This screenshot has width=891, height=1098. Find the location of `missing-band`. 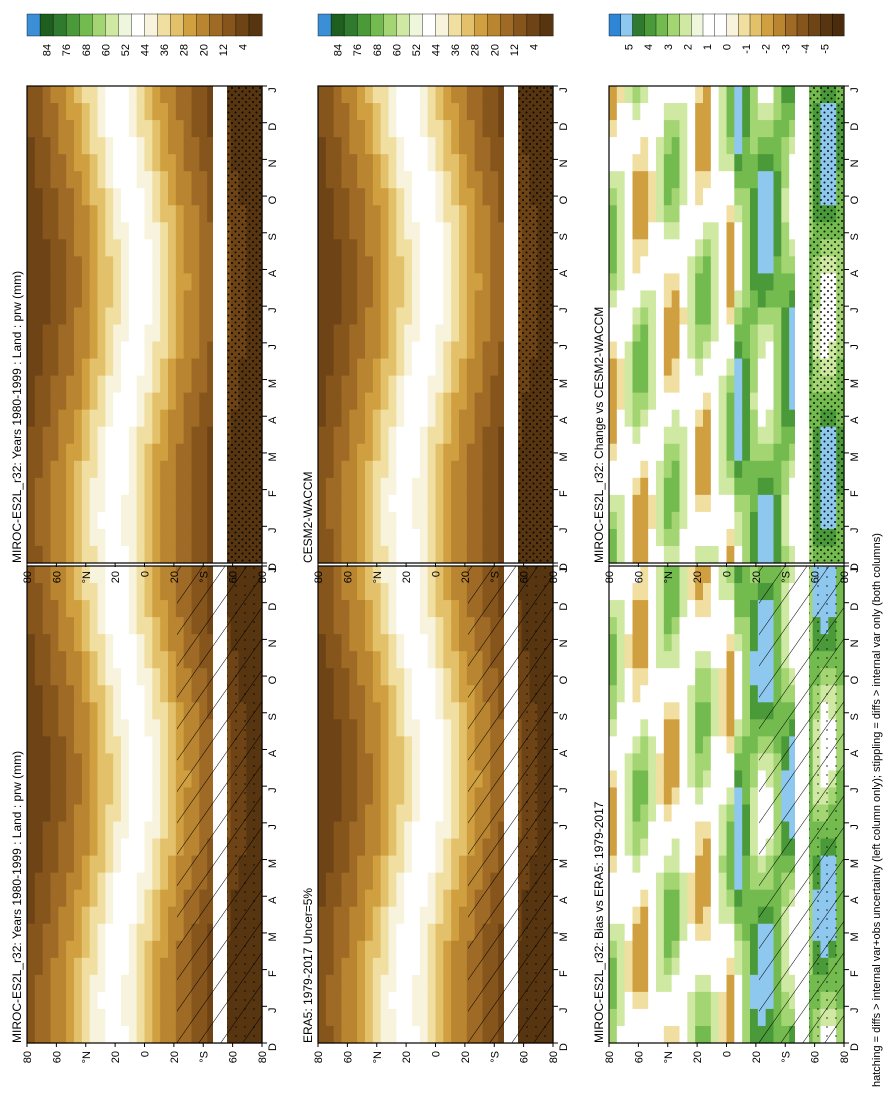

missing-band is located at coordinates (511, 324).